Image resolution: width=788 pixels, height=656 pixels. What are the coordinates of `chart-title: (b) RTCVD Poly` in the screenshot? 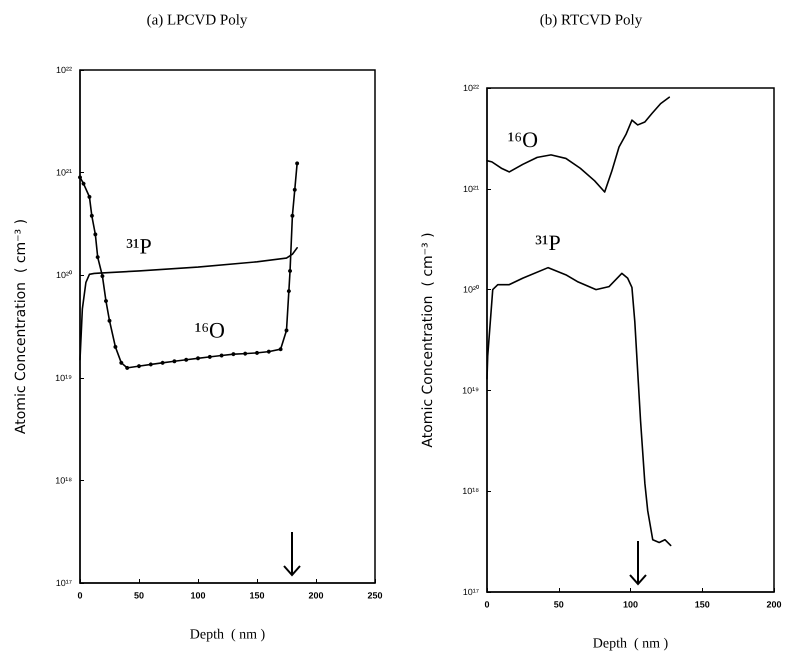 It's located at (591, 20).